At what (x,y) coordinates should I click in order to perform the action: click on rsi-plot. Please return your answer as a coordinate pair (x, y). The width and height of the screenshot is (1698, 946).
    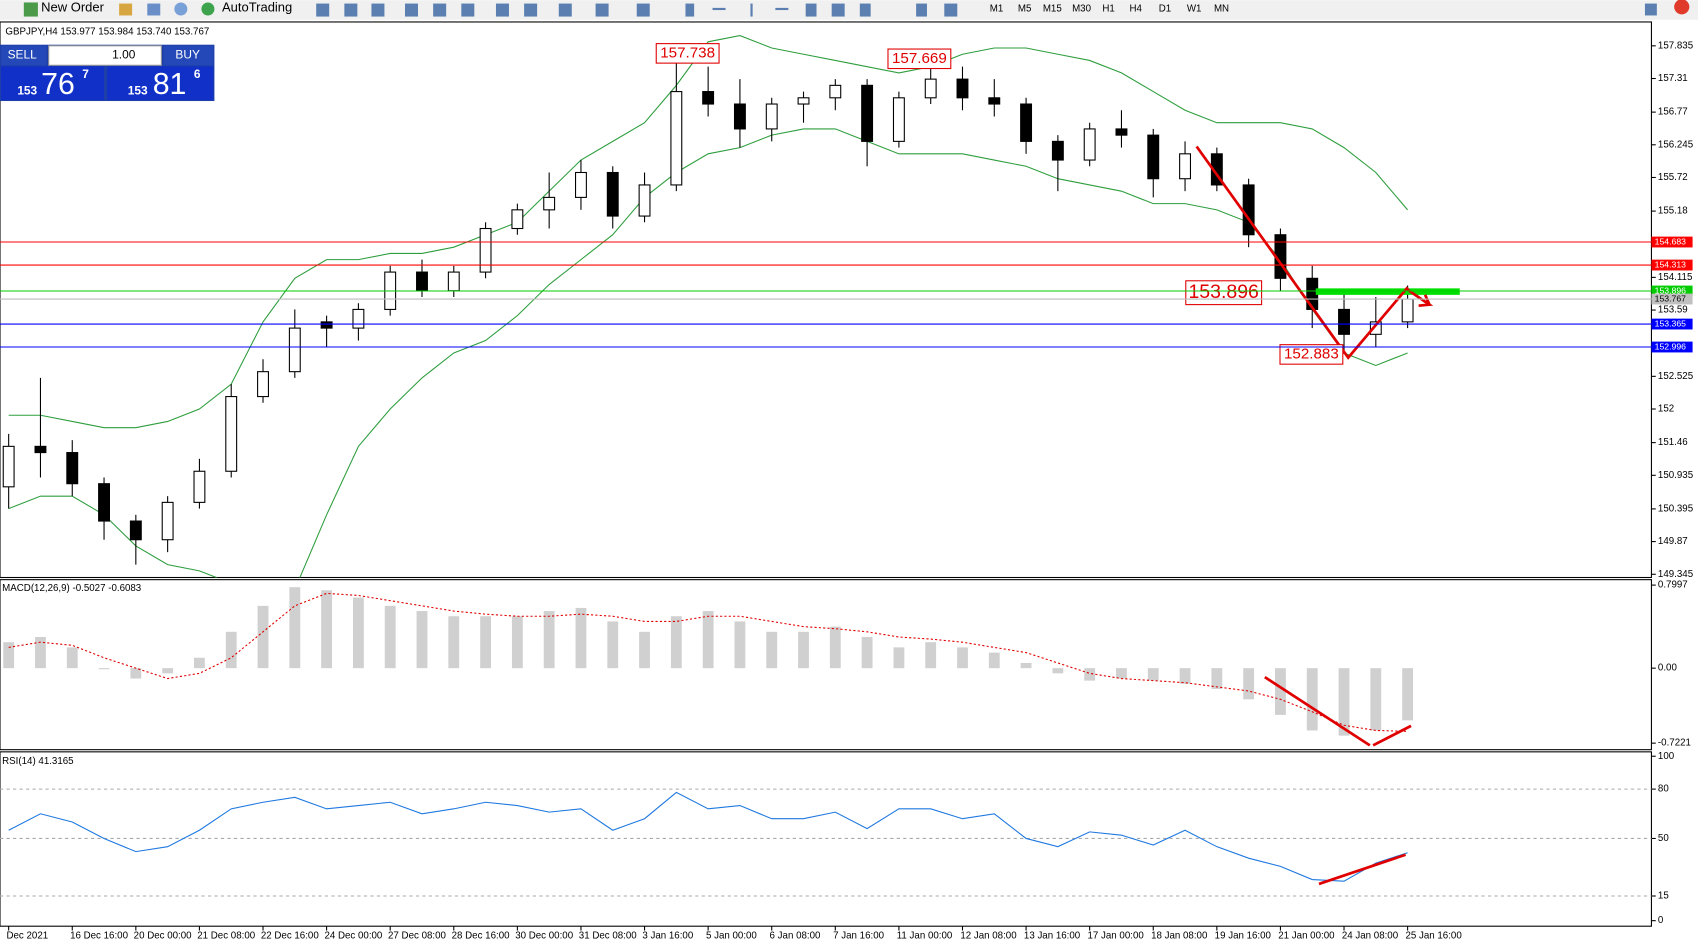
    Looking at the image, I should click on (826, 842).